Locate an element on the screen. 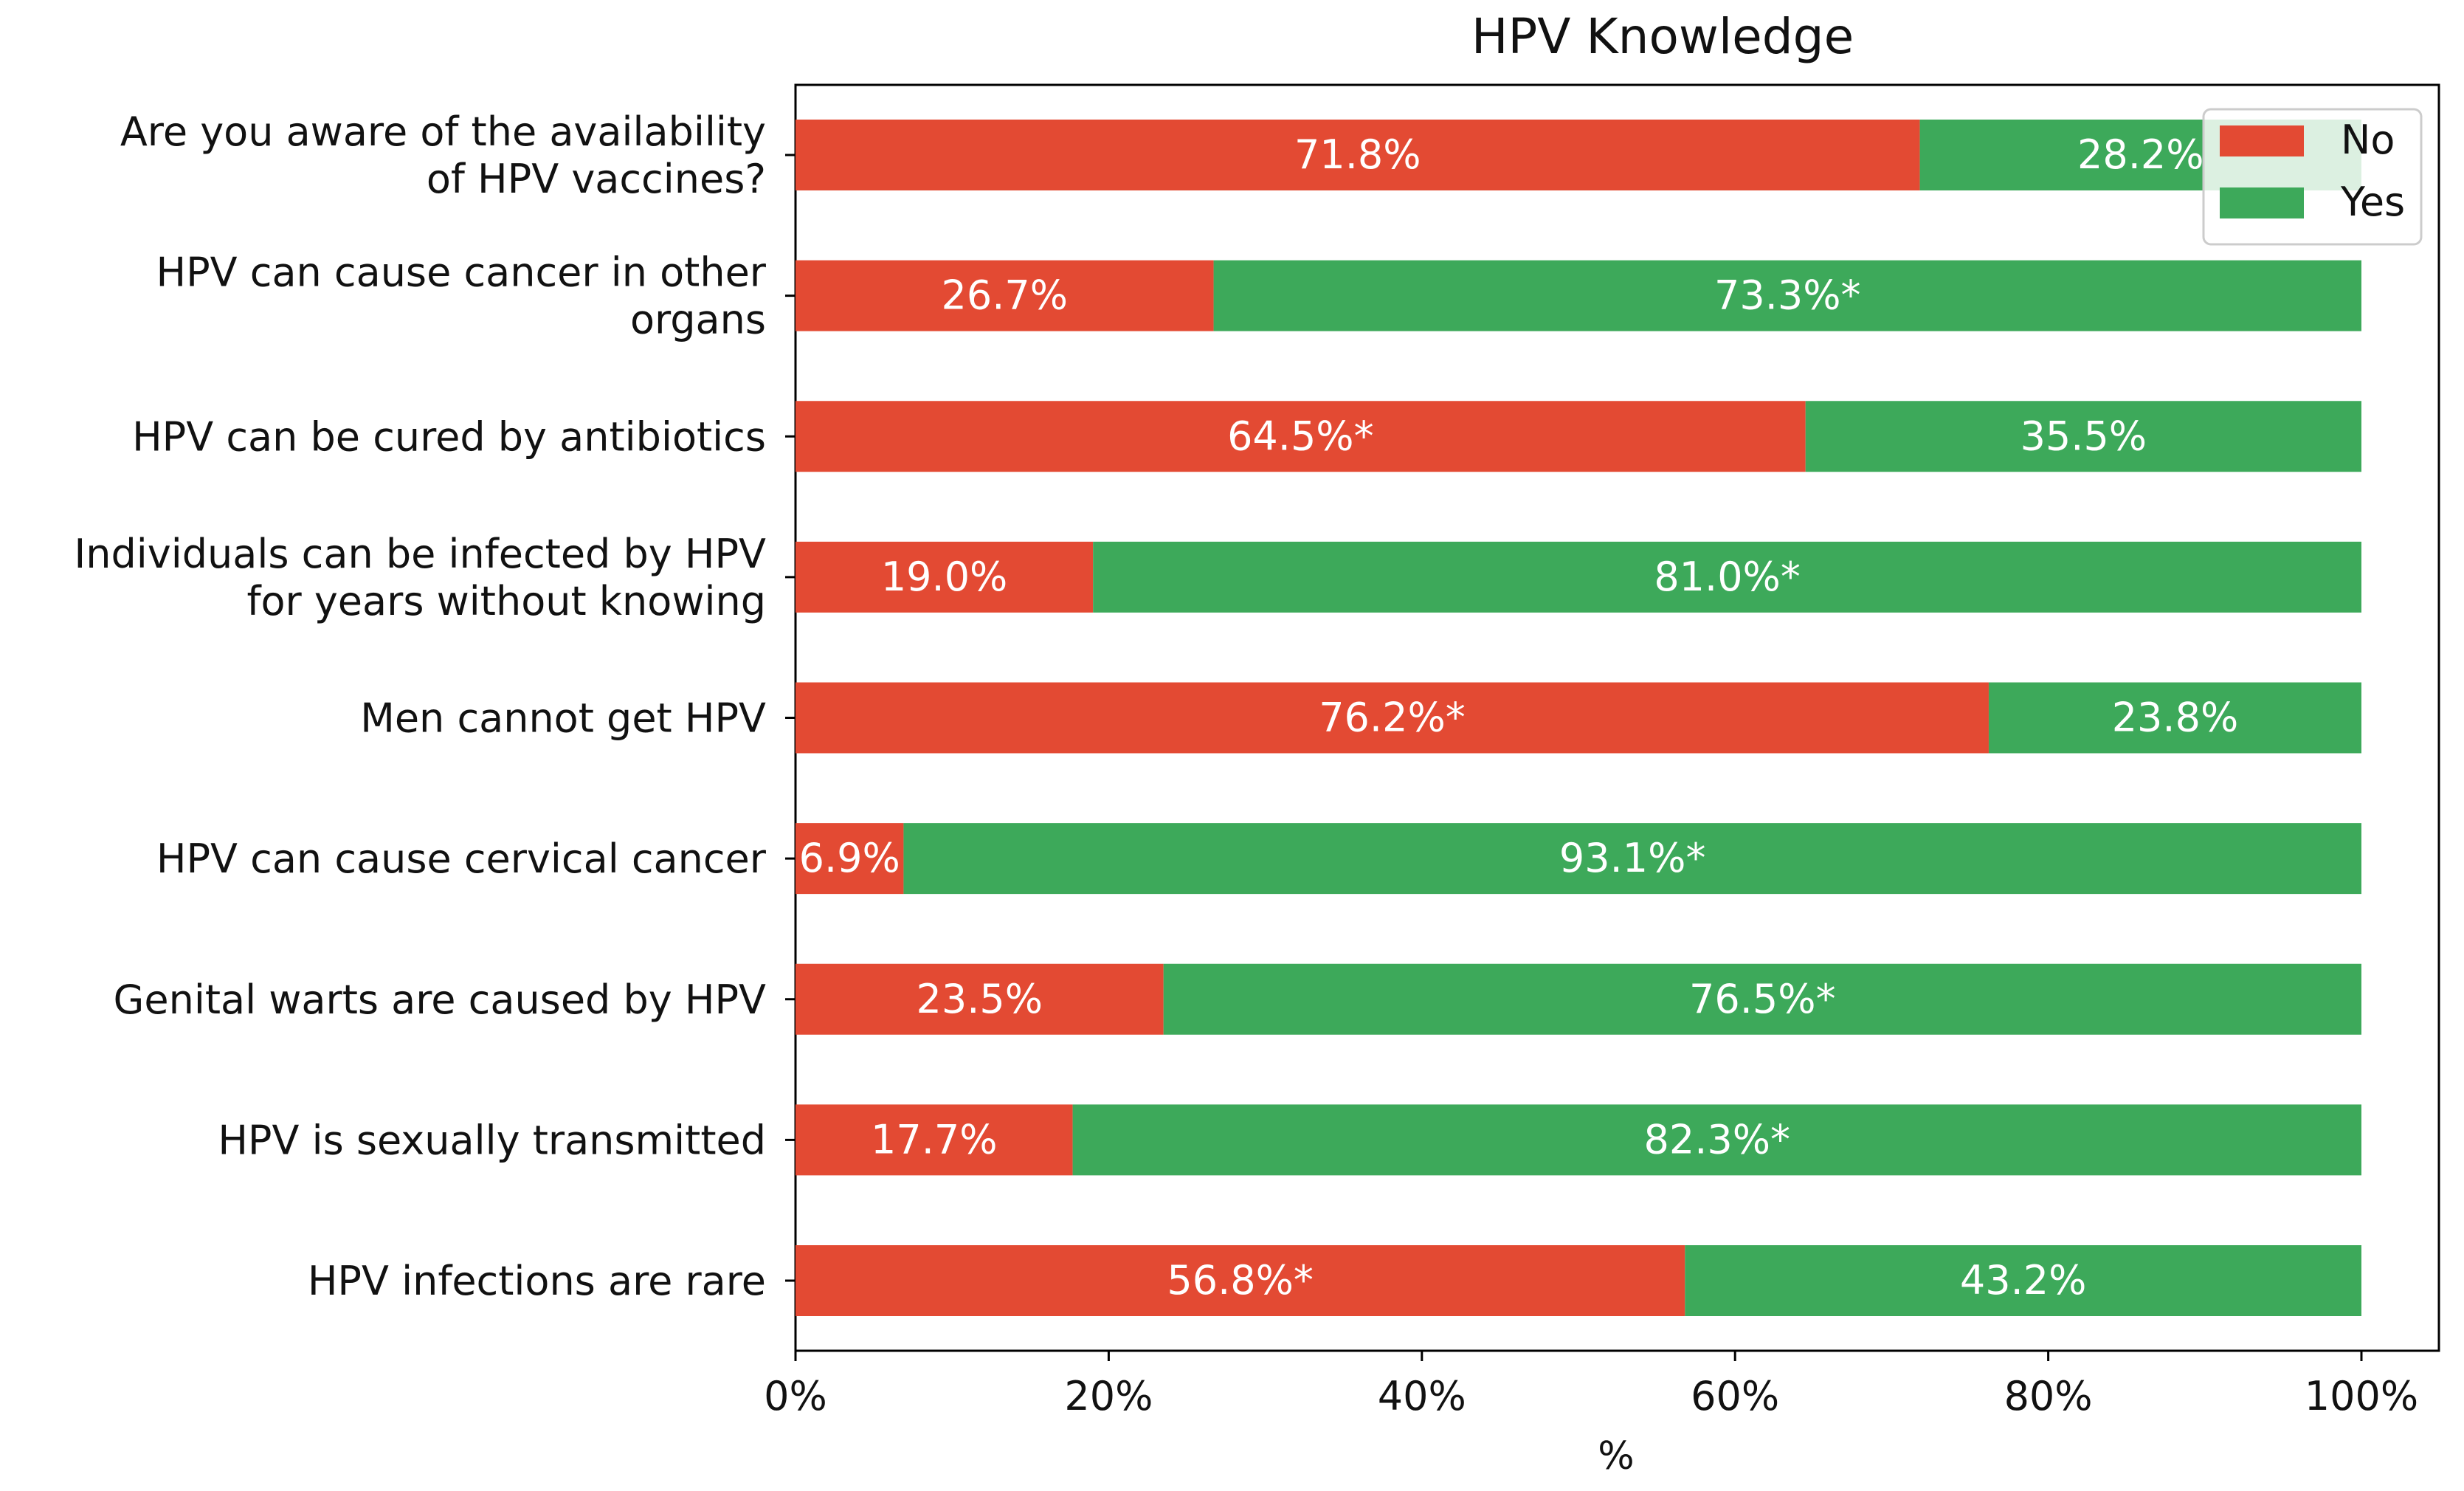  category-label-8-0: HPV infections are rare is located at coordinates (537, 1281).